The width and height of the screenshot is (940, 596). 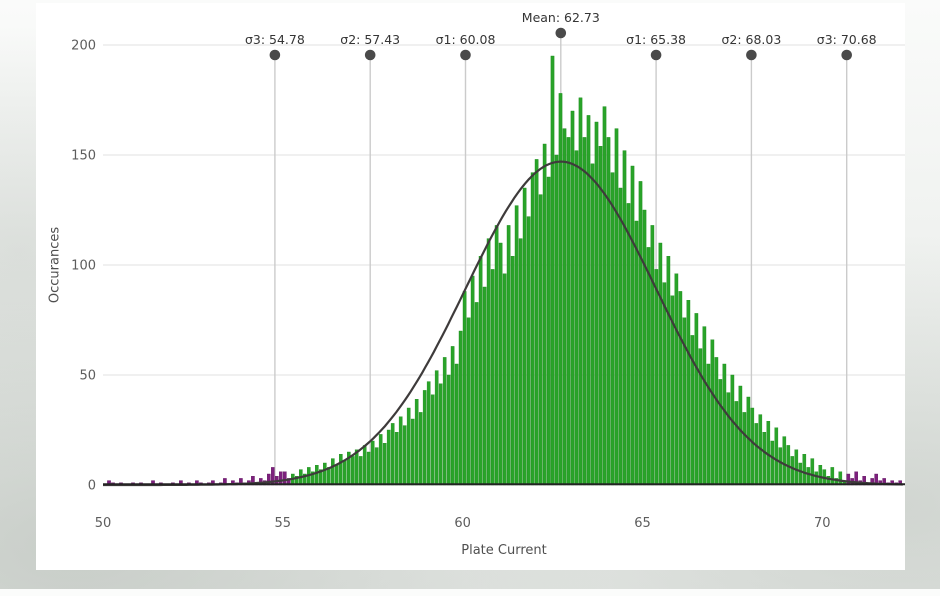 I want to click on marker-sigma1-left-dot, so click(x=465, y=55).